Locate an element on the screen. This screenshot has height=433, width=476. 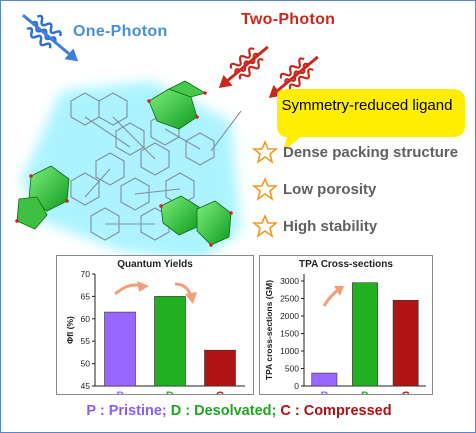
y-tick-label: 70 is located at coordinates (86, 274).